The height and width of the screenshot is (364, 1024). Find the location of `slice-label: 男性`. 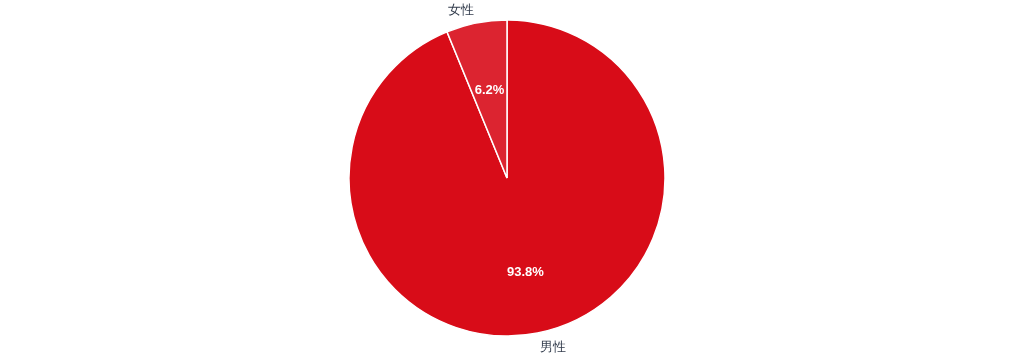

slice-label: 男性 is located at coordinates (553, 347).